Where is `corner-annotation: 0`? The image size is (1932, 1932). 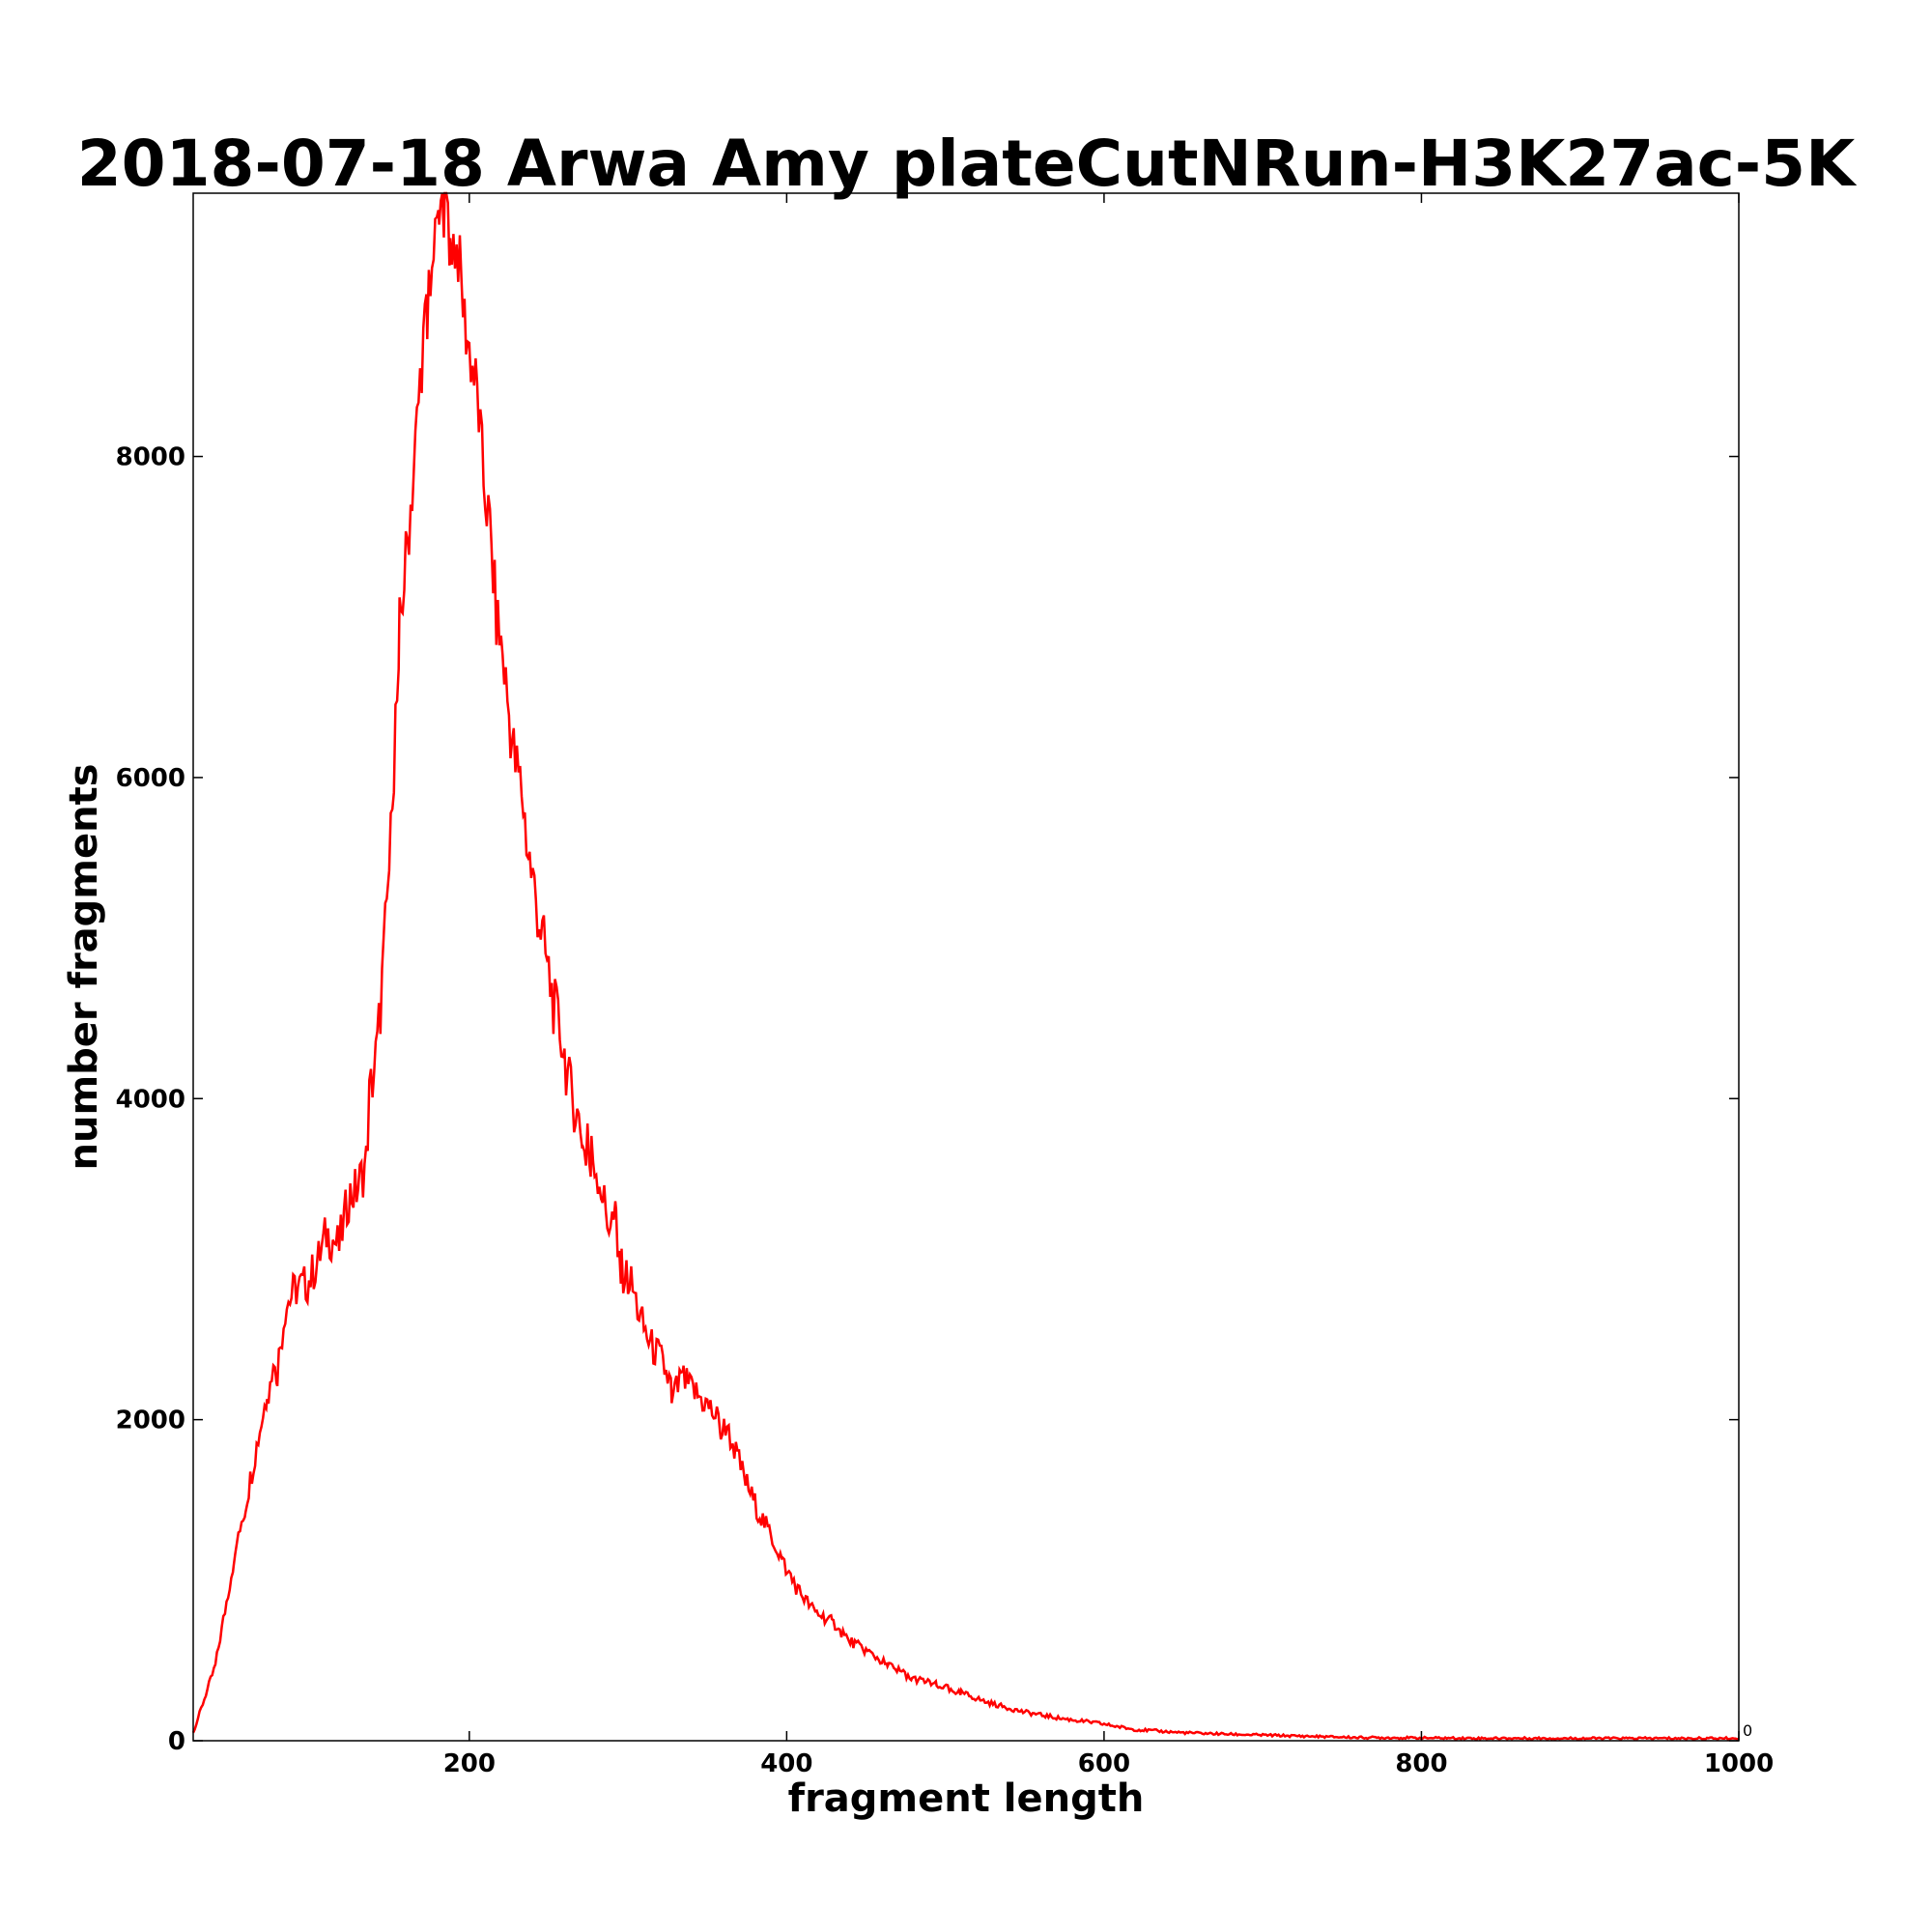
corner-annotation: 0 is located at coordinates (1747, 1730).